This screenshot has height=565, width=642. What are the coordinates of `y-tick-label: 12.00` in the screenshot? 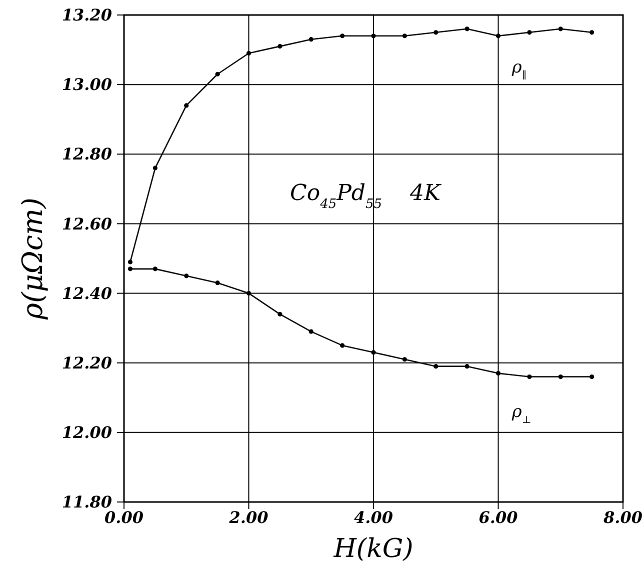 It's located at (87, 432).